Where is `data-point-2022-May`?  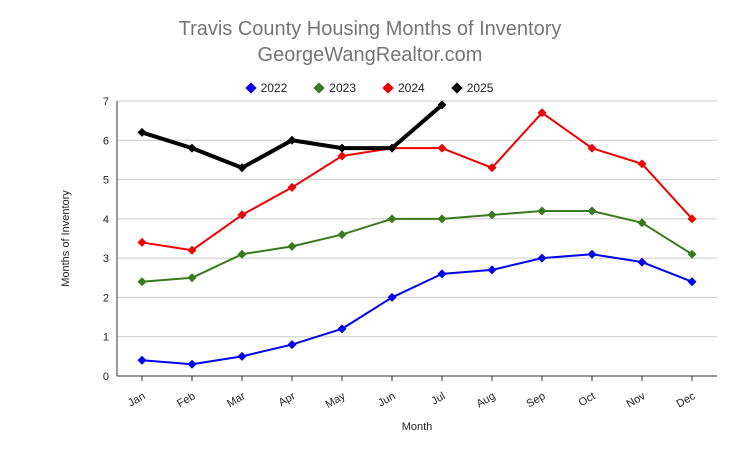 data-point-2022-May is located at coordinates (342, 329).